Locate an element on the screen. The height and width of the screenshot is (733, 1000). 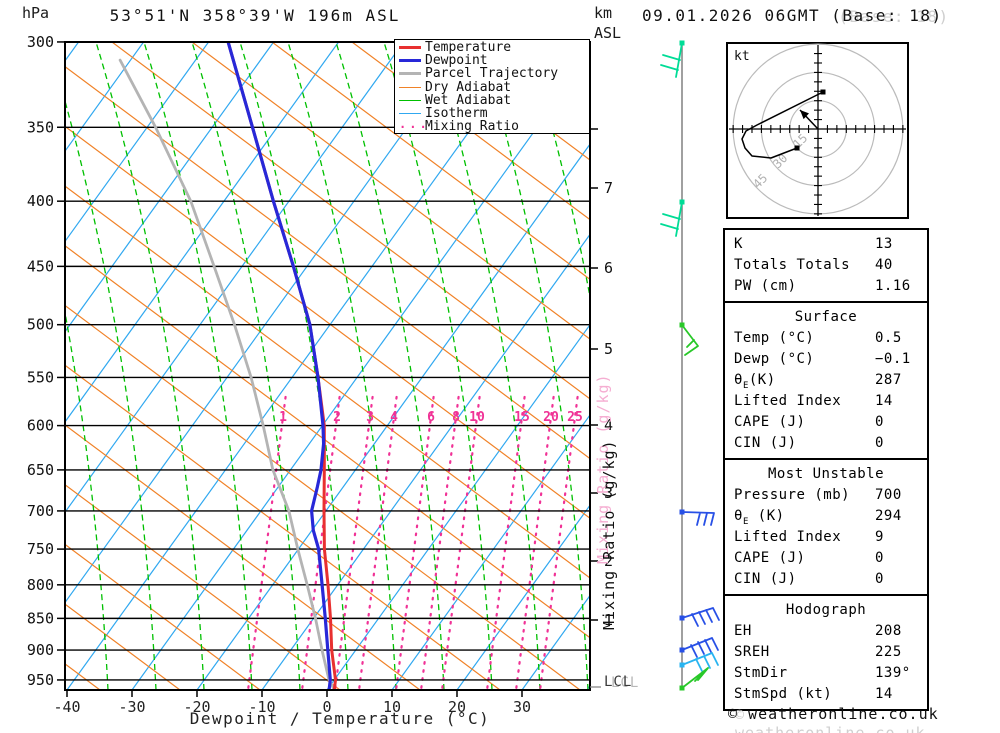
km-unit-label: km is located at coordinates (603, 13).